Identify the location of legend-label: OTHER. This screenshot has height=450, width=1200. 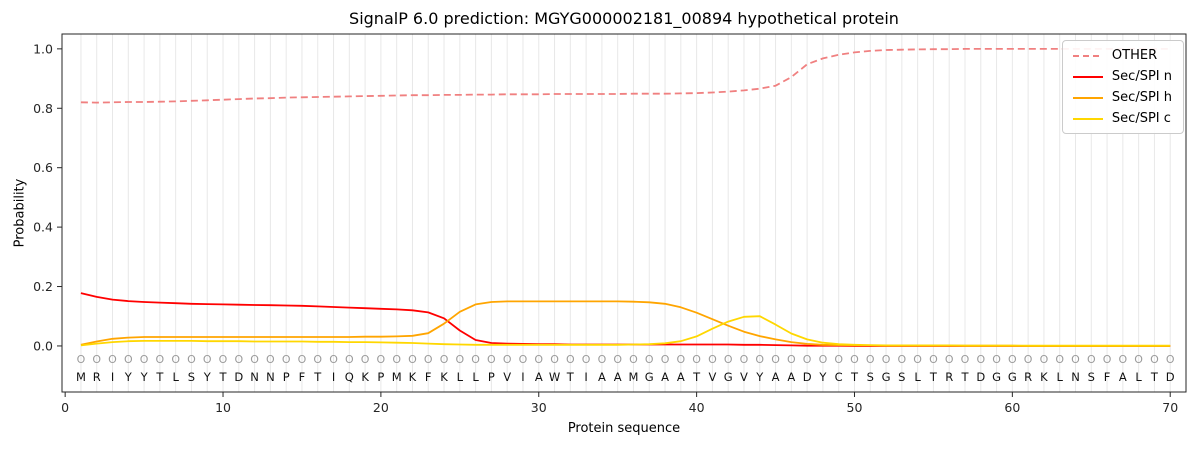
(1134, 55).